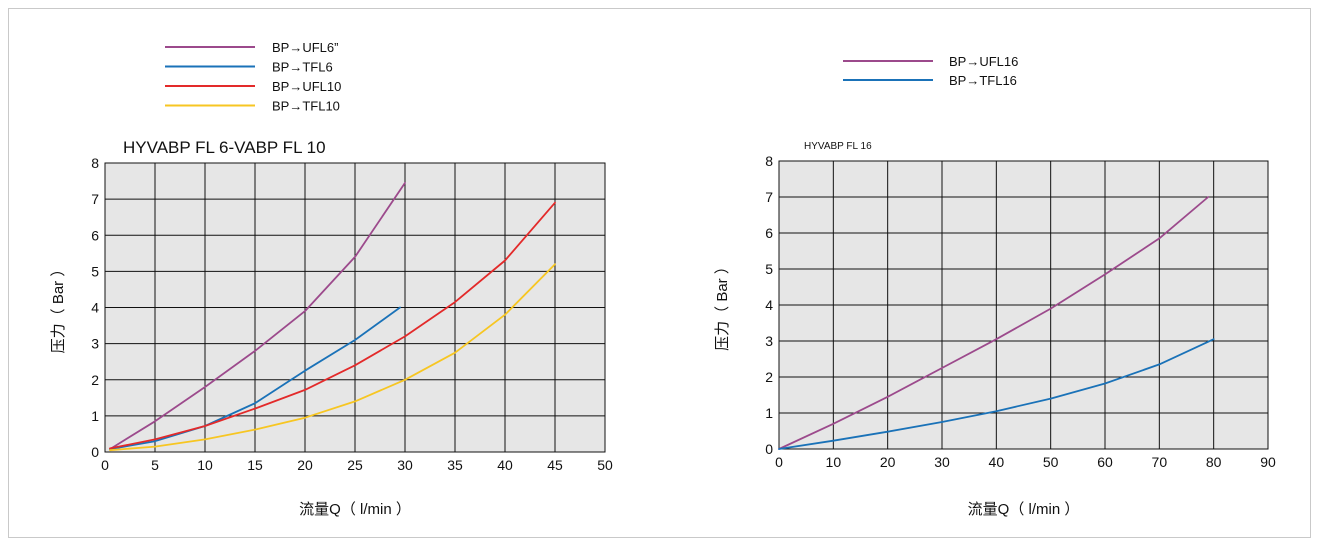 This screenshot has width=1319, height=539. Describe the element at coordinates (1105, 462) in the screenshot. I see `x-tick-label: 60` at that location.